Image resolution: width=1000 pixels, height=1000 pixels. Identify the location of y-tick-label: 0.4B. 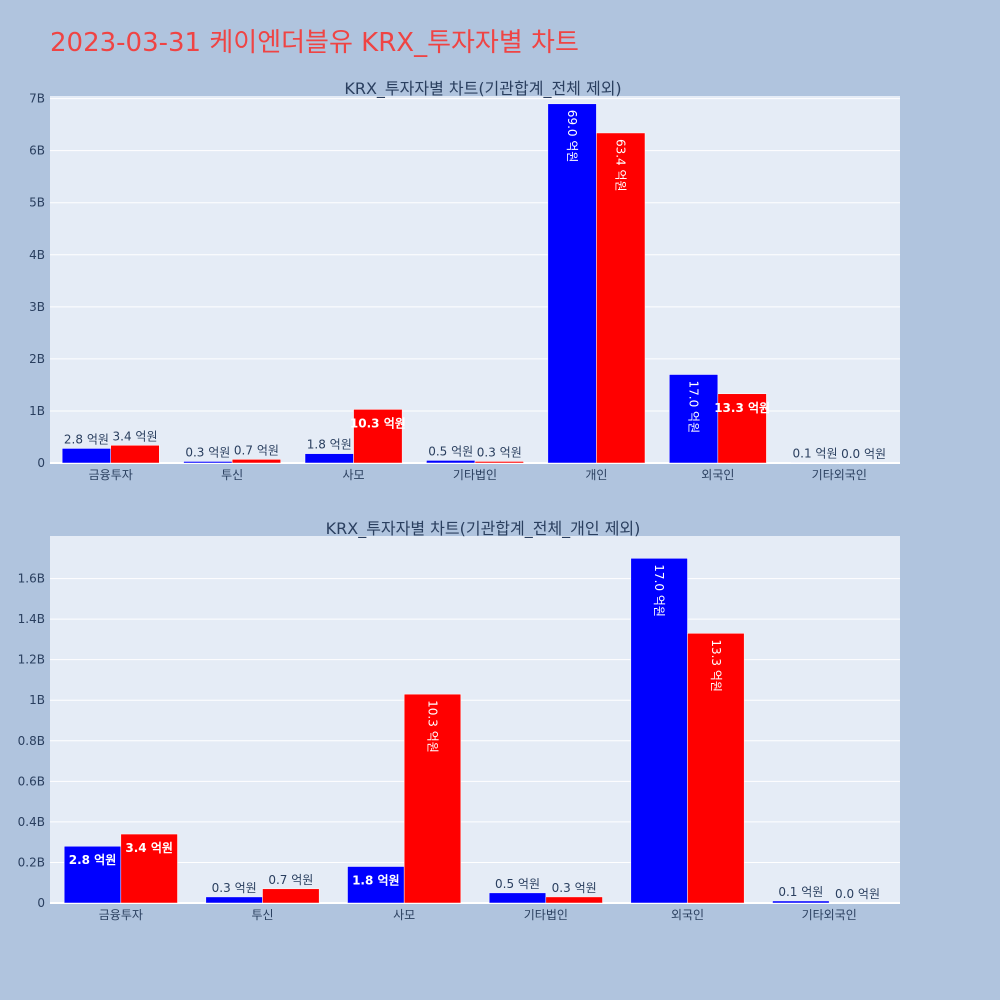
(31, 822).